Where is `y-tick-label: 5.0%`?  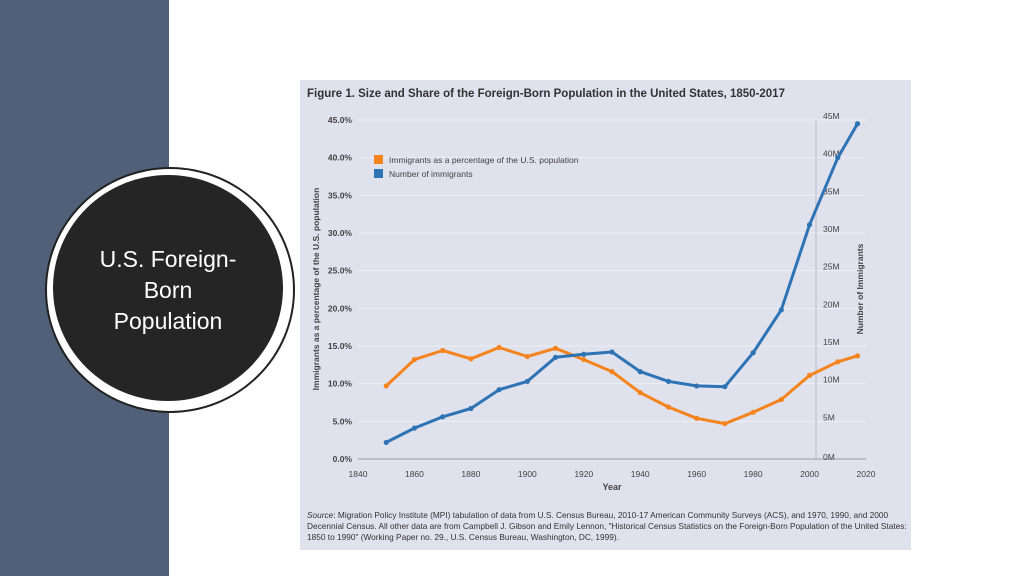 y-tick-label: 5.0% is located at coordinates (343, 421).